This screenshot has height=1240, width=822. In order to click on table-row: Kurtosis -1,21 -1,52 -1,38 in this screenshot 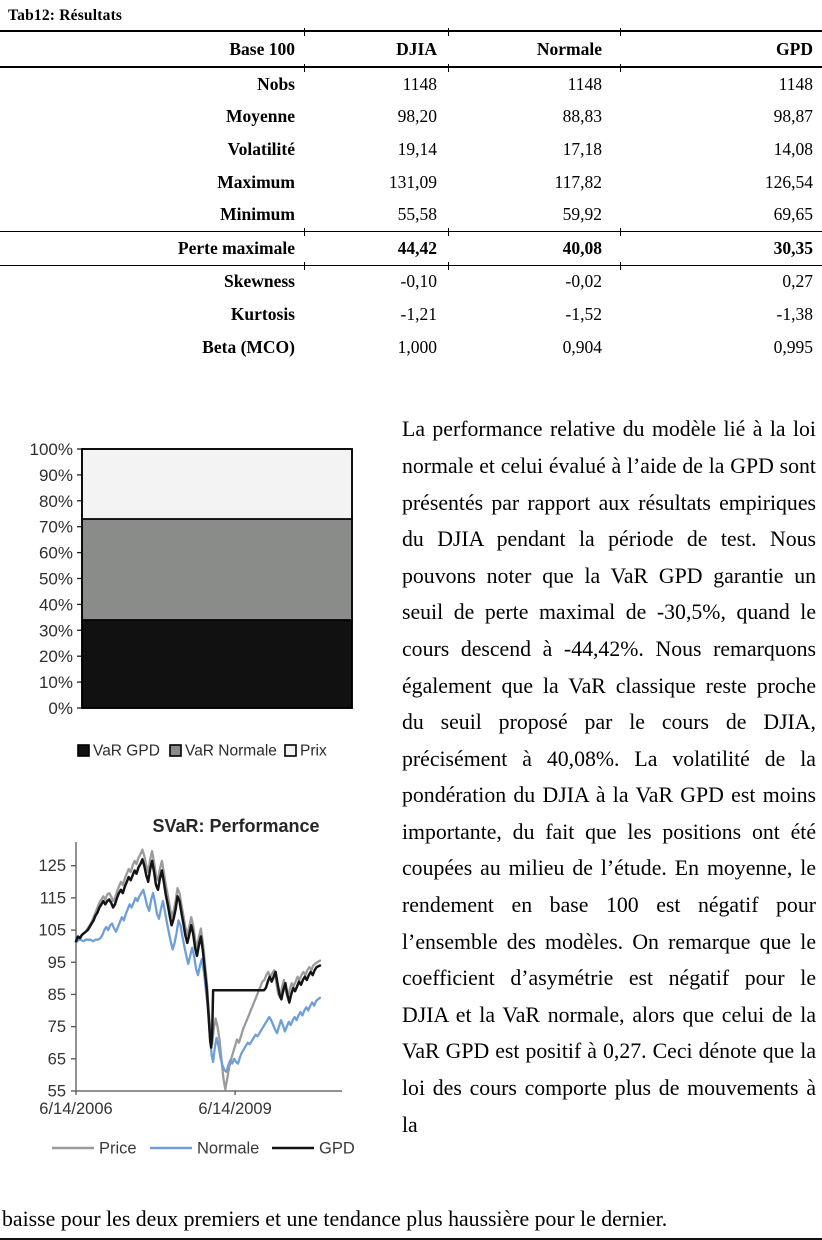, I will do `click(411, 314)`.